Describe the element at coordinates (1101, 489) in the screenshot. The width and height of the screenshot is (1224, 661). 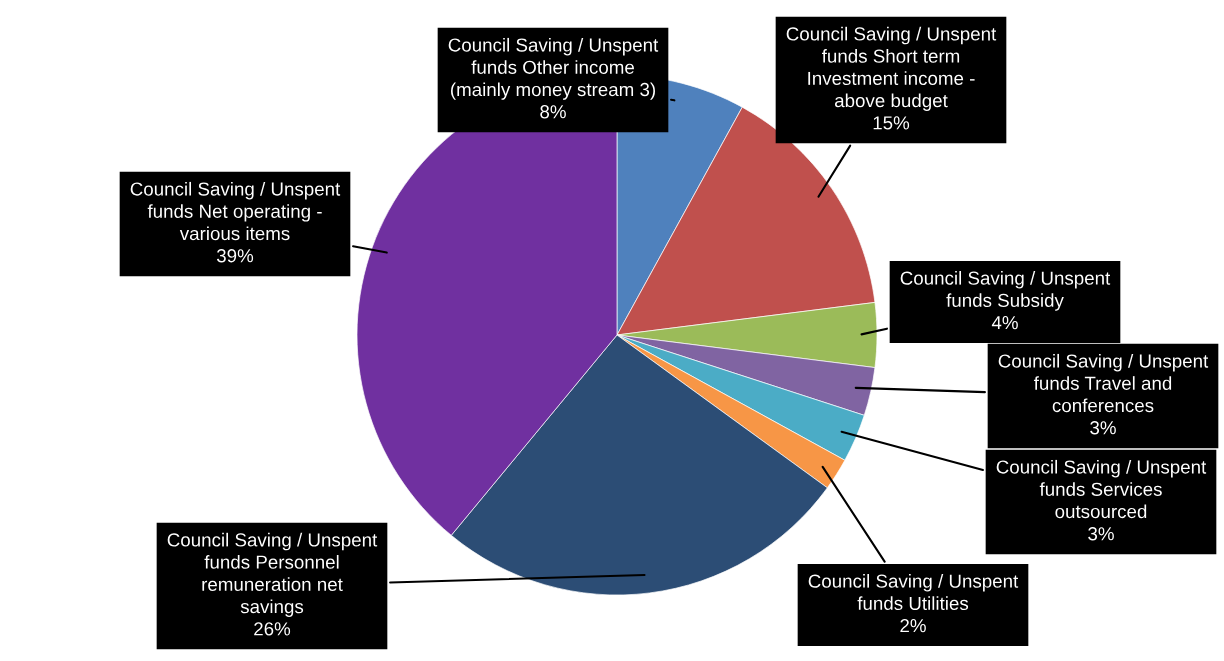
I see `slice-label: Council Saving / Unspent funds Services outsourced` at that location.